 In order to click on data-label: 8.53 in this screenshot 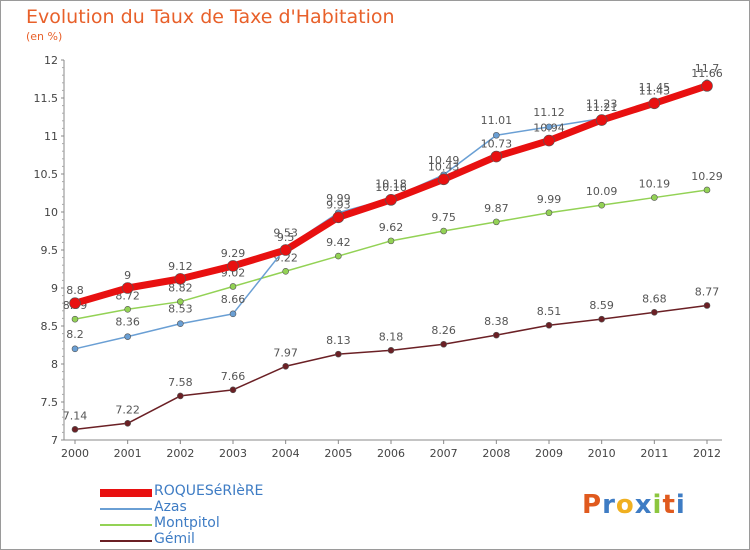, I will do `click(180, 309)`.